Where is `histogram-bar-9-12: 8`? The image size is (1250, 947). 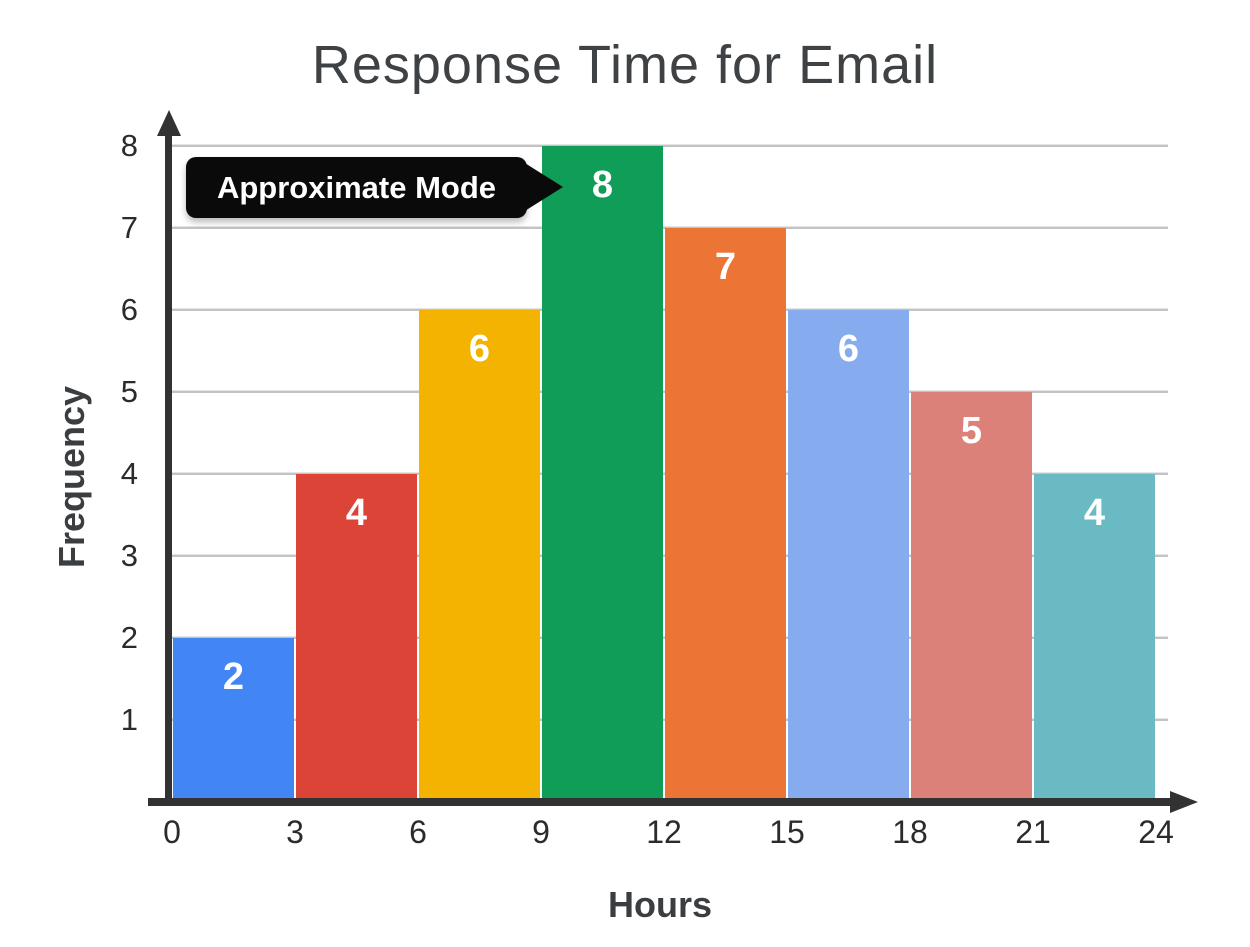
histogram-bar-9-12: 8 is located at coordinates (602, 474).